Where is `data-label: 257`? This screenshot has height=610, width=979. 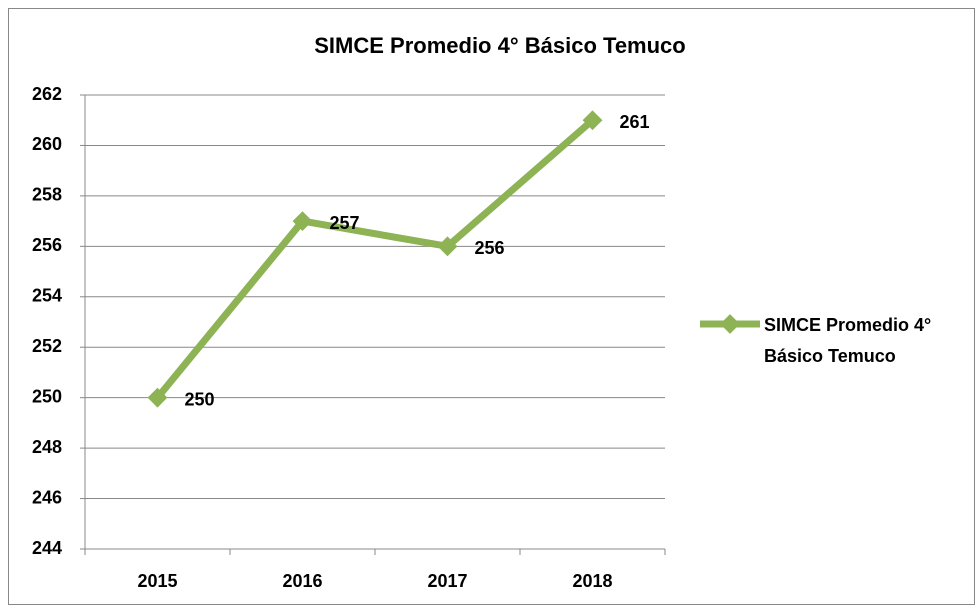 data-label: 257 is located at coordinates (345, 223).